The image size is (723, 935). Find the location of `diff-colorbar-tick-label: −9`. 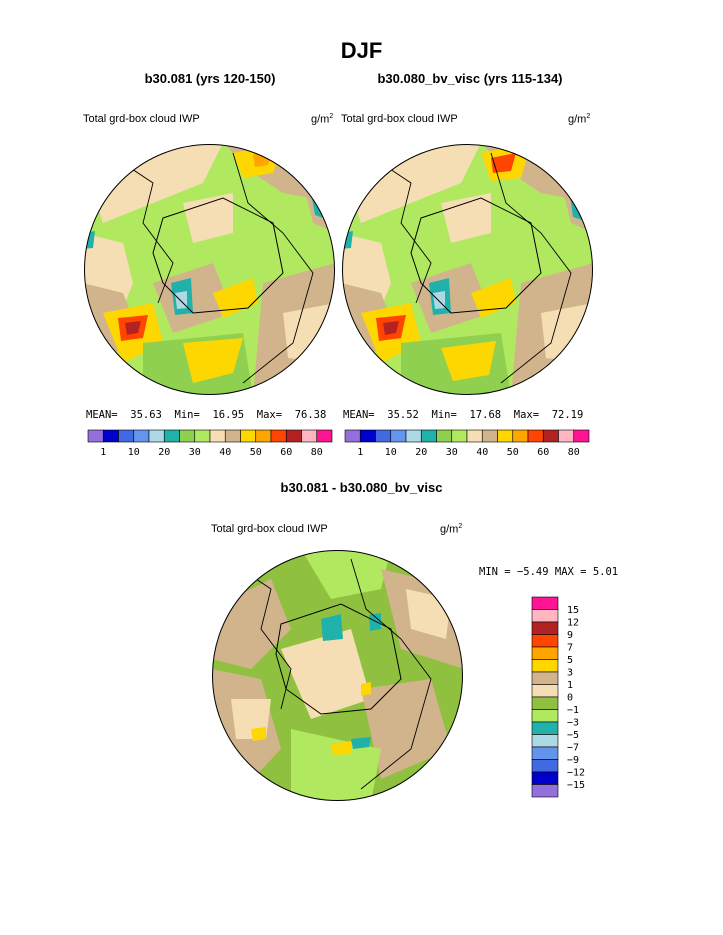

diff-colorbar-tick-label: −9 is located at coordinates (573, 760).